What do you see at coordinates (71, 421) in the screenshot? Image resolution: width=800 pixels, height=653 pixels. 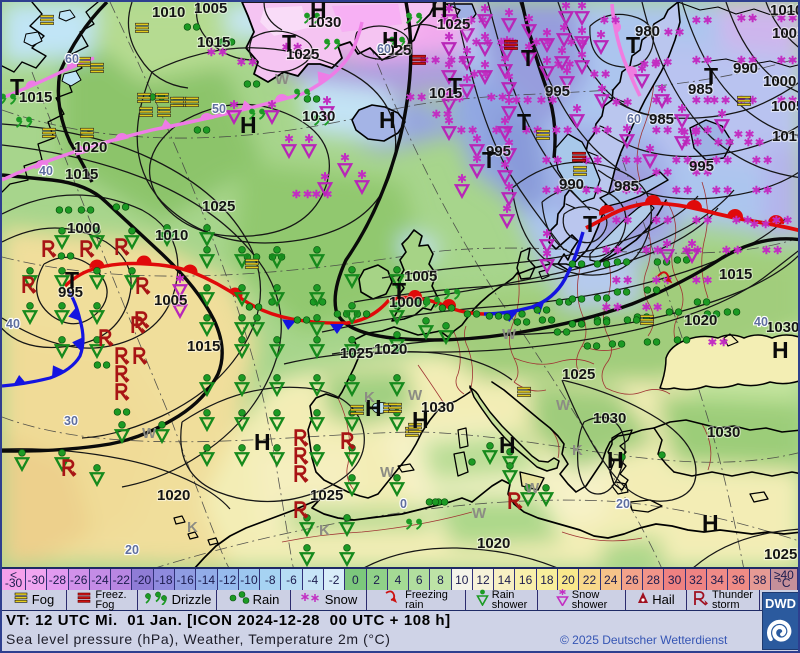 I see `svg-text: 30` at bounding box center [71, 421].